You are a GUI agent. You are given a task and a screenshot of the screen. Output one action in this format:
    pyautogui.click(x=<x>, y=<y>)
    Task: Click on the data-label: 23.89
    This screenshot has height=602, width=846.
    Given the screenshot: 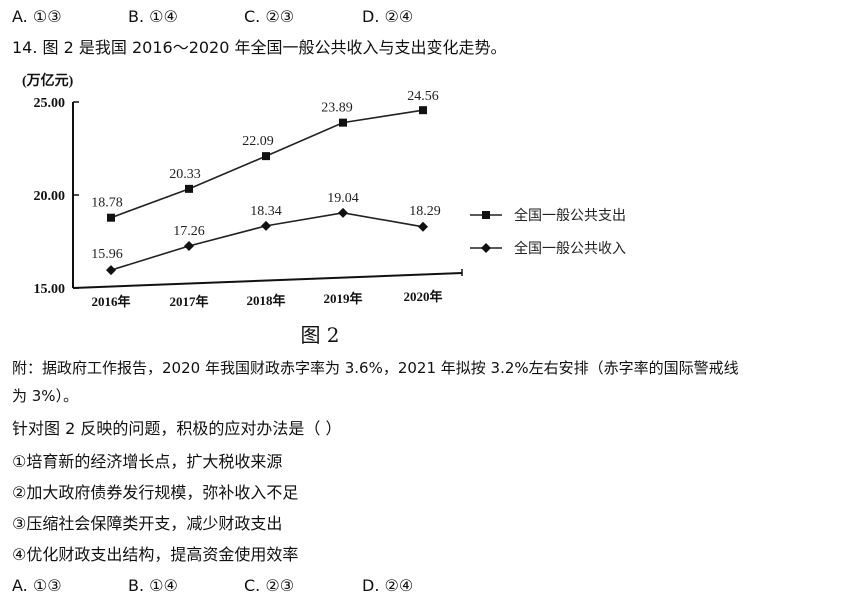 What is the action you would take?
    pyautogui.click(x=337, y=108)
    